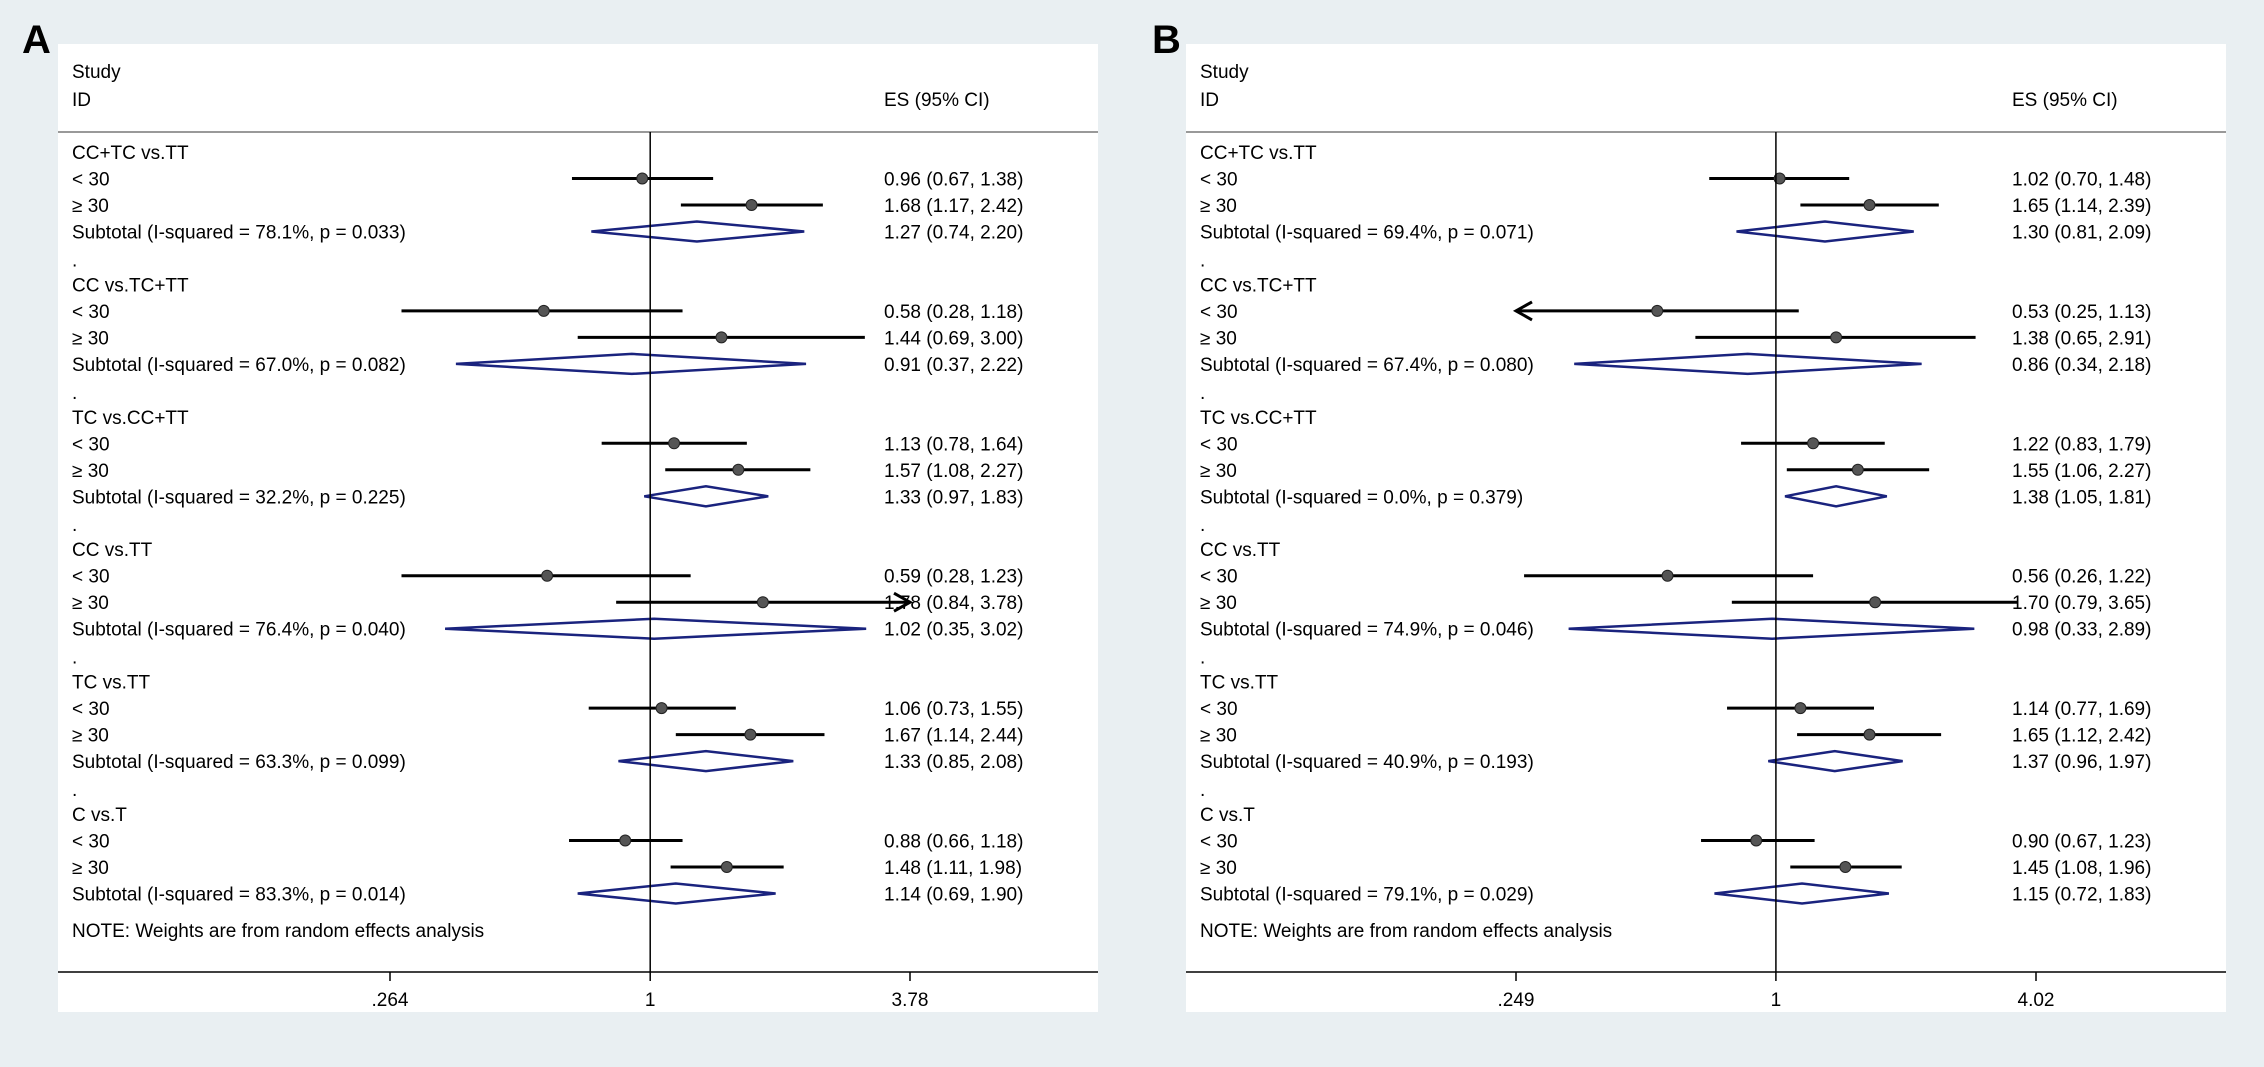 The height and width of the screenshot is (1067, 2264). What do you see at coordinates (2081, 338) in the screenshot?
I see `row-es-ci: 1.38 (0.65, 2.91)` at bounding box center [2081, 338].